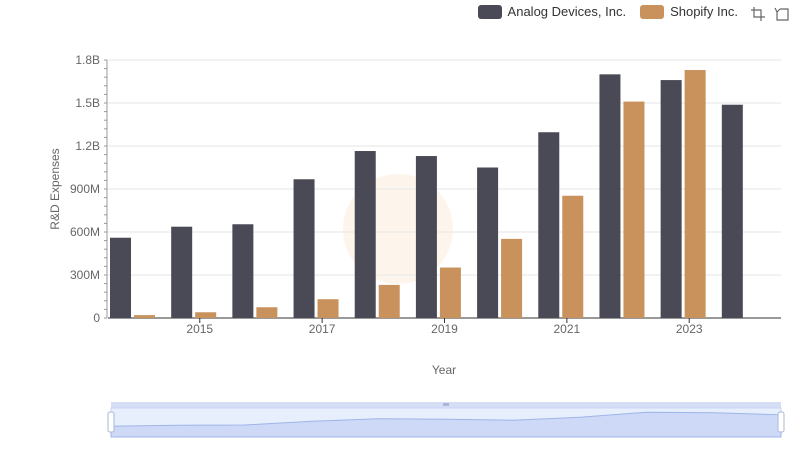  What do you see at coordinates (689, 329) in the screenshot?
I see `x-tick-label: 2023` at bounding box center [689, 329].